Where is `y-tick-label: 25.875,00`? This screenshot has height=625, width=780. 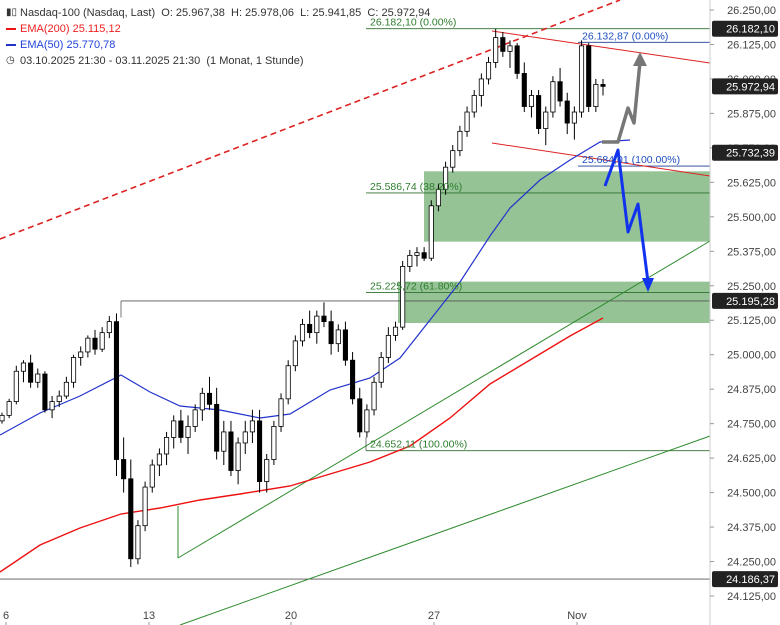 y-tick-label: 25.875,00 is located at coordinates (751, 114).